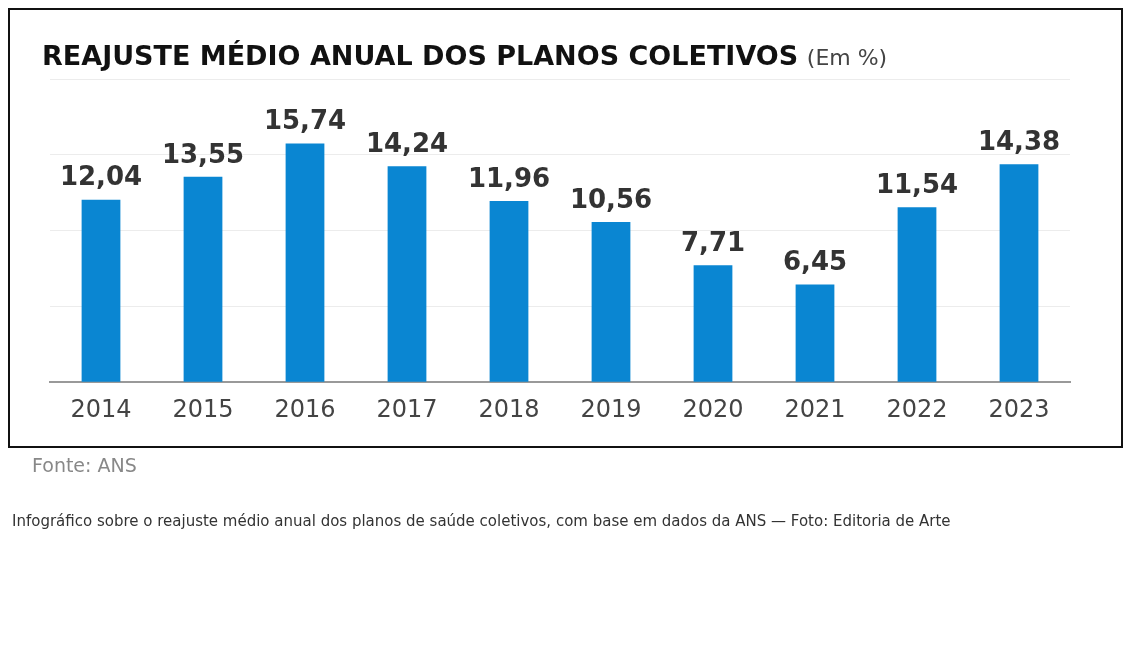  I want to click on data-label: 12,04, so click(101, 176).